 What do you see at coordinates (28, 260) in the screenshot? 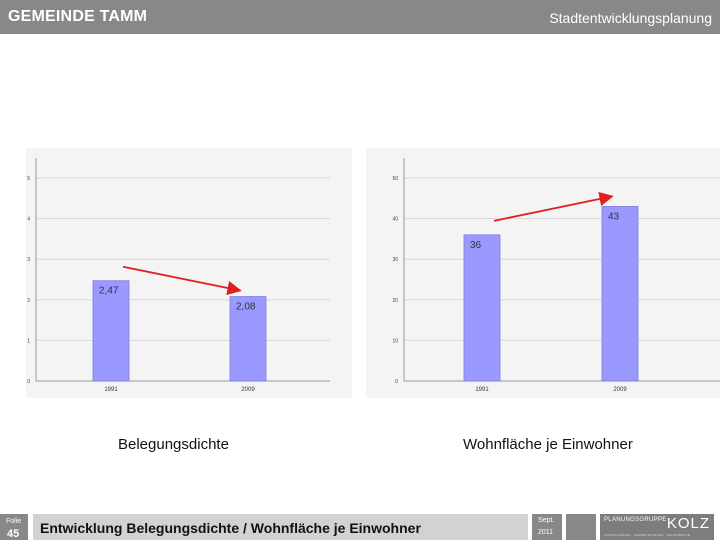
I see `y-tick-label: 3` at bounding box center [28, 260].